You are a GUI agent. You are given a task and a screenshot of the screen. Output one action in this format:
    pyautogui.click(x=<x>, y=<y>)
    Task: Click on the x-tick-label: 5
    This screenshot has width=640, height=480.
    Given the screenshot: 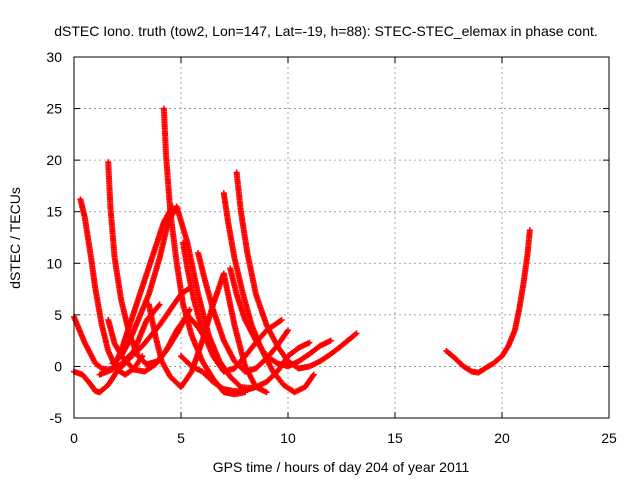 What is the action you would take?
    pyautogui.click(x=181, y=438)
    